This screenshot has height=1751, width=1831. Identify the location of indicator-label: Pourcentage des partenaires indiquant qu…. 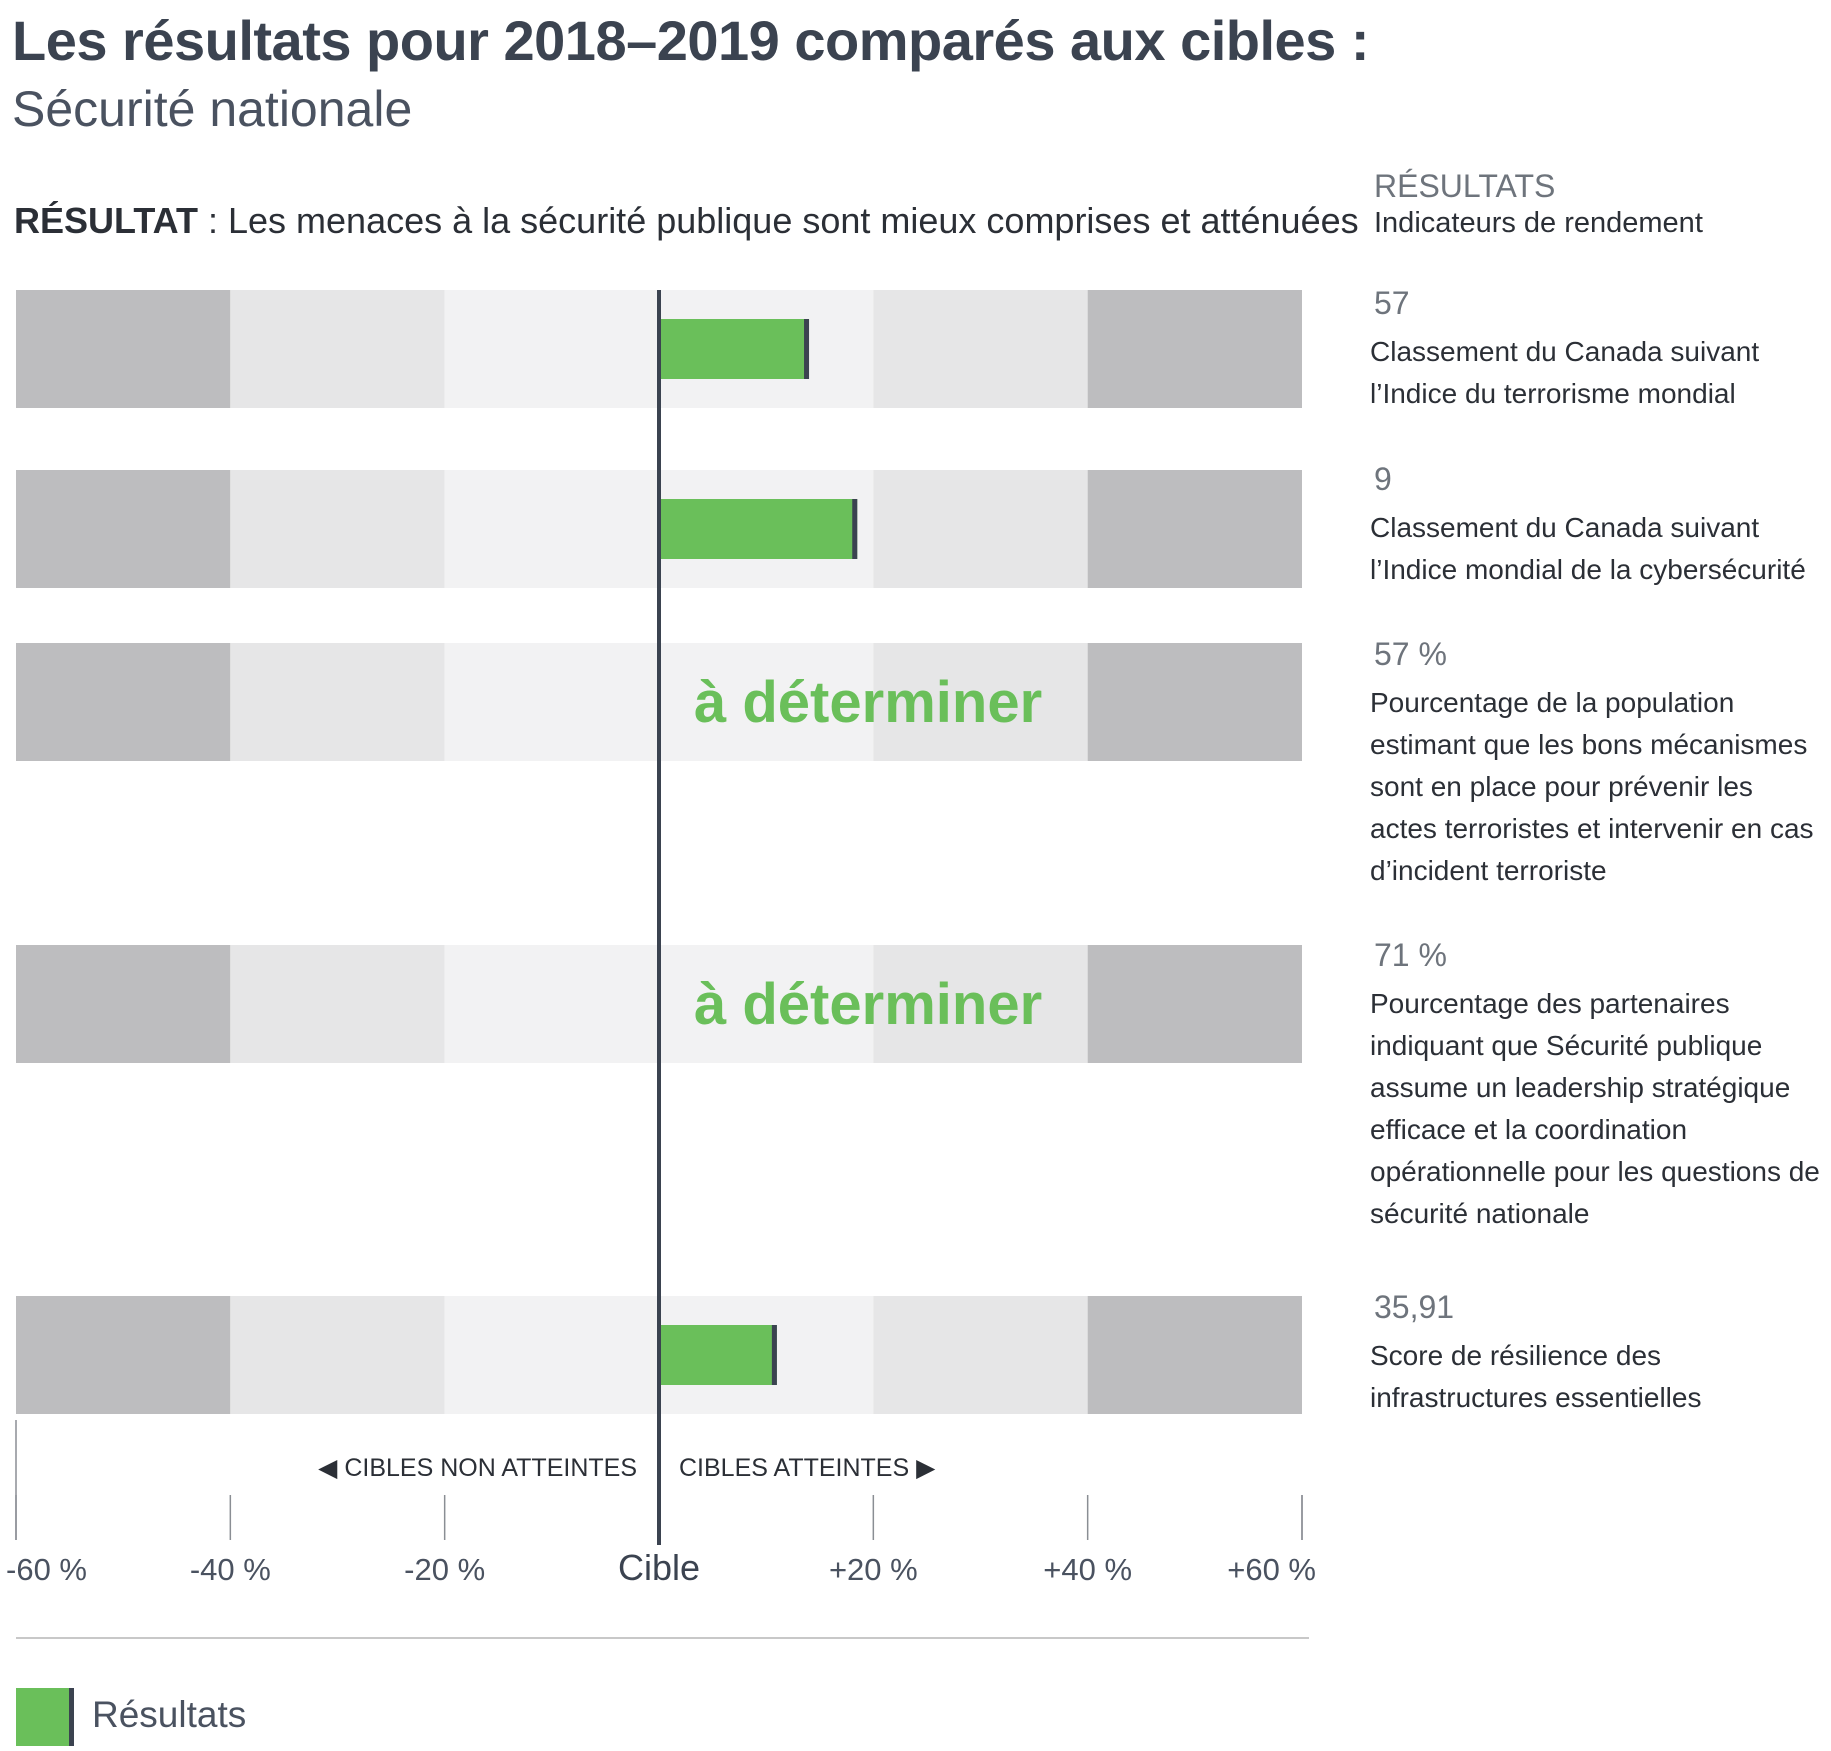
(1595, 1109).